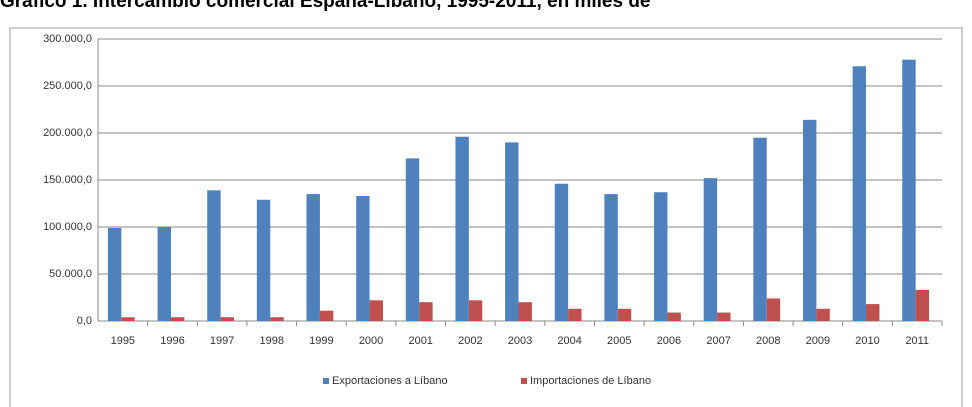  What do you see at coordinates (123, 341) in the screenshot?
I see `x-tick-label: 1995` at bounding box center [123, 341].